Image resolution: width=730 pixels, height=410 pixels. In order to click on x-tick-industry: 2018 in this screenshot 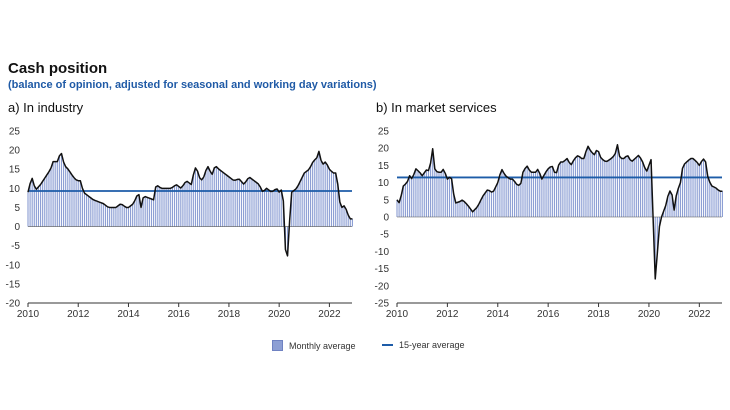, I will do `click(229, 314)`.